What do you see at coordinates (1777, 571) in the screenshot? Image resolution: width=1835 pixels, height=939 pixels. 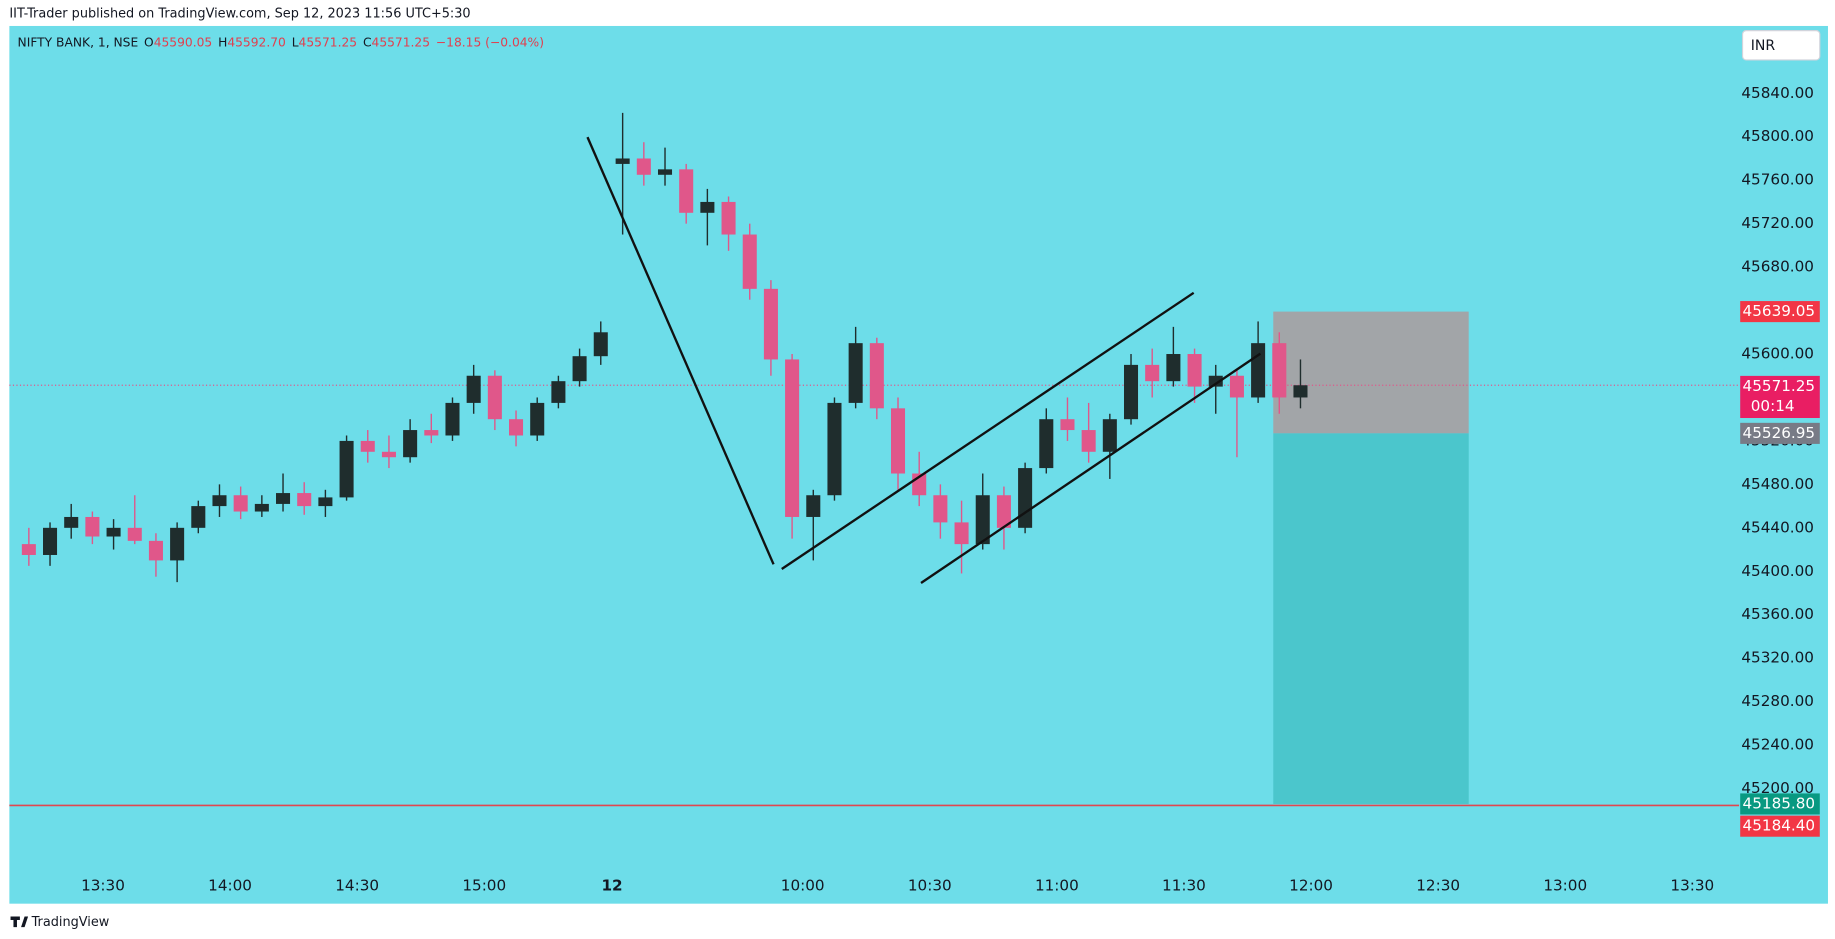 I see `y-tick-label: 45400.00` at bounding box center [1777, 571].